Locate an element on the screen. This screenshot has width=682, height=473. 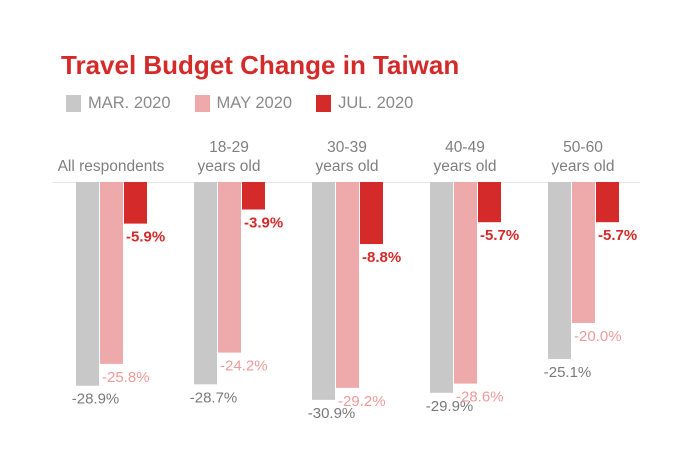
category-label: All respondents is located at coordinates (111, 166).